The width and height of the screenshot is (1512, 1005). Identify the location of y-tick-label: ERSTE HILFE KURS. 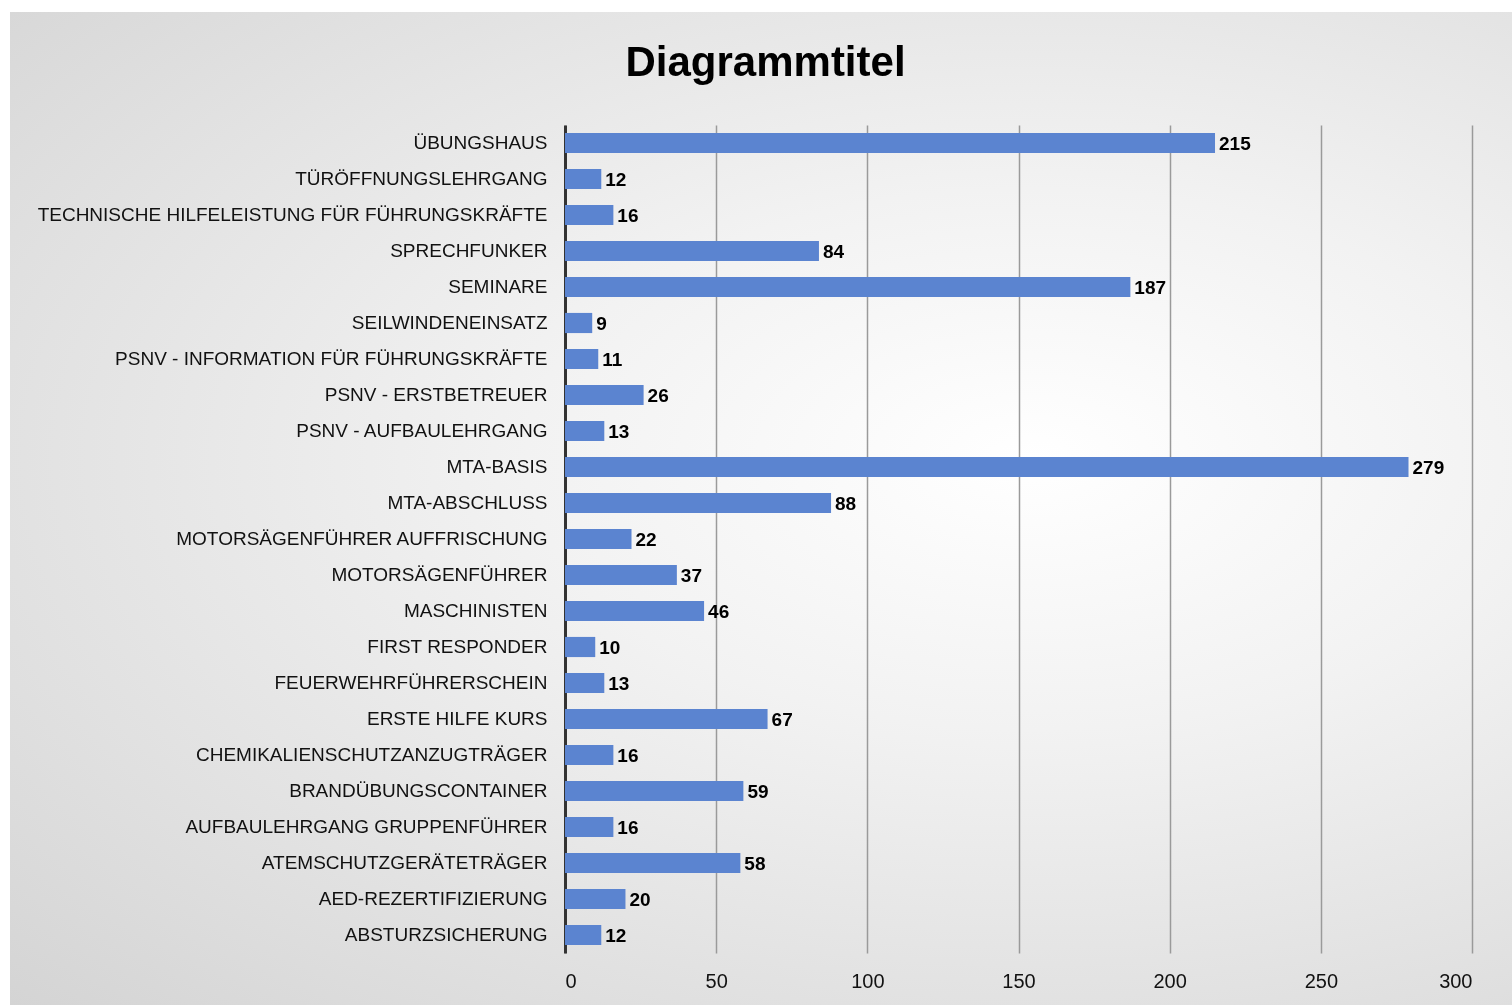
(457, 718).